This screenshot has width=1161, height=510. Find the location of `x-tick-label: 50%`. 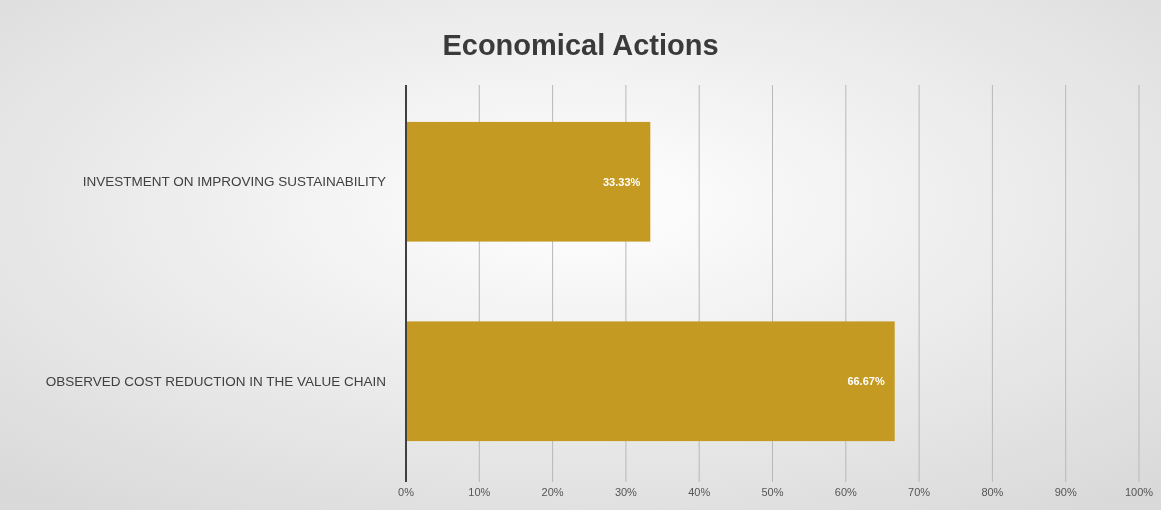

x-tick-label: 50% is located at coordinates (772, 492).